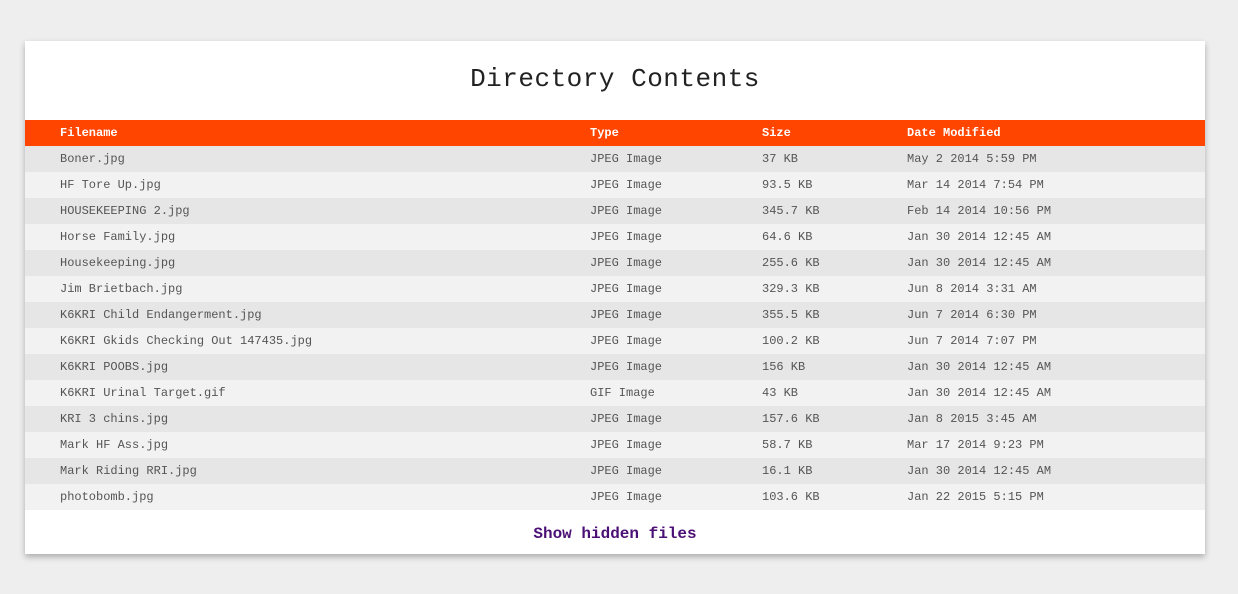 The height and width of the screenshot is (594, 1238). I want to click on show-hidden-files-link: Show hidden files, so click(615, 534).